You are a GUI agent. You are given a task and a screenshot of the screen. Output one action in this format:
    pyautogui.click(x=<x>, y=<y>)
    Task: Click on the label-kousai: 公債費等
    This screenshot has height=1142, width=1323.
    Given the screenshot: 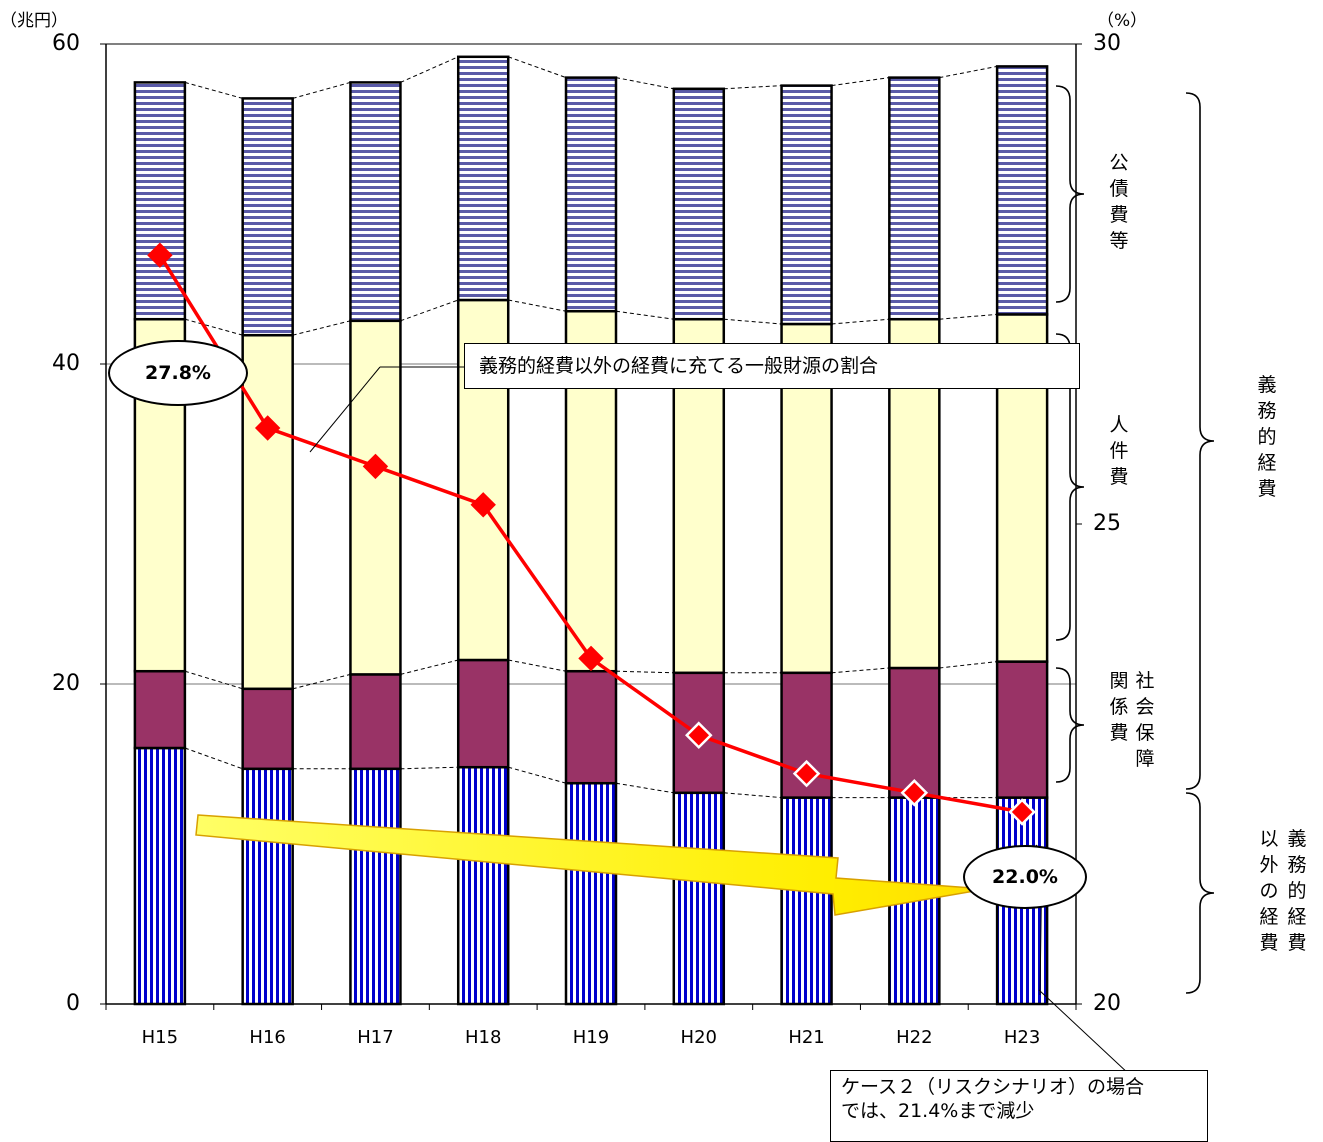 What is the action you would take?
    pyautogui.click(x=1119, y=202)
    